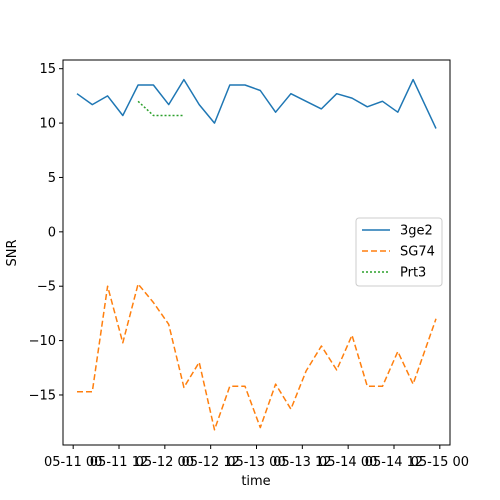 Image resolution: width=500 pixels, height=500 pixels. I want to click on y-axis-label: SNR, so click(12, 252).